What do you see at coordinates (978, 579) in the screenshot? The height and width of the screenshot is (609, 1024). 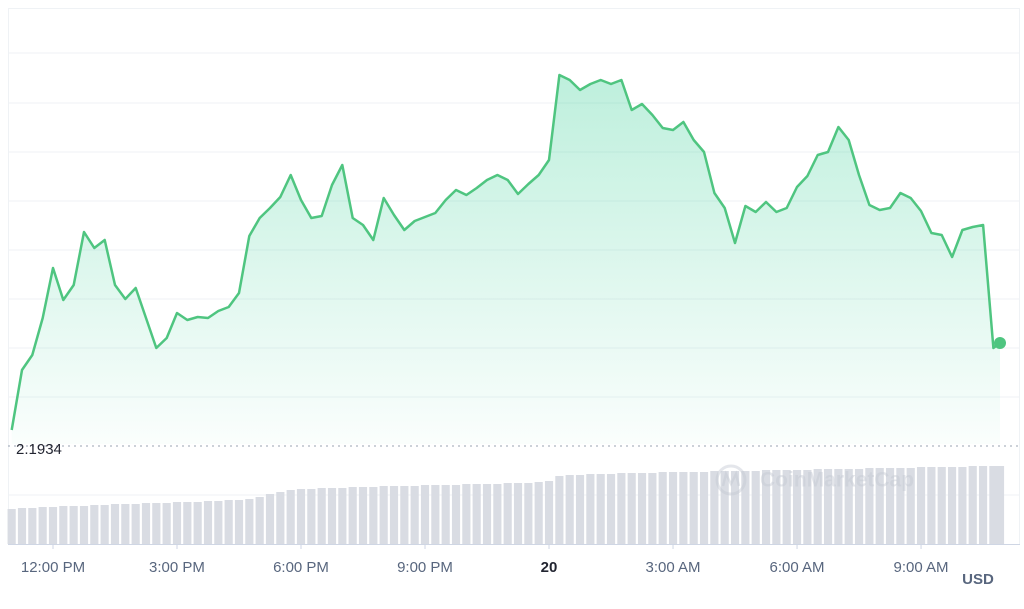 I see `currency-label: USD` at bounding box center [978, 579].